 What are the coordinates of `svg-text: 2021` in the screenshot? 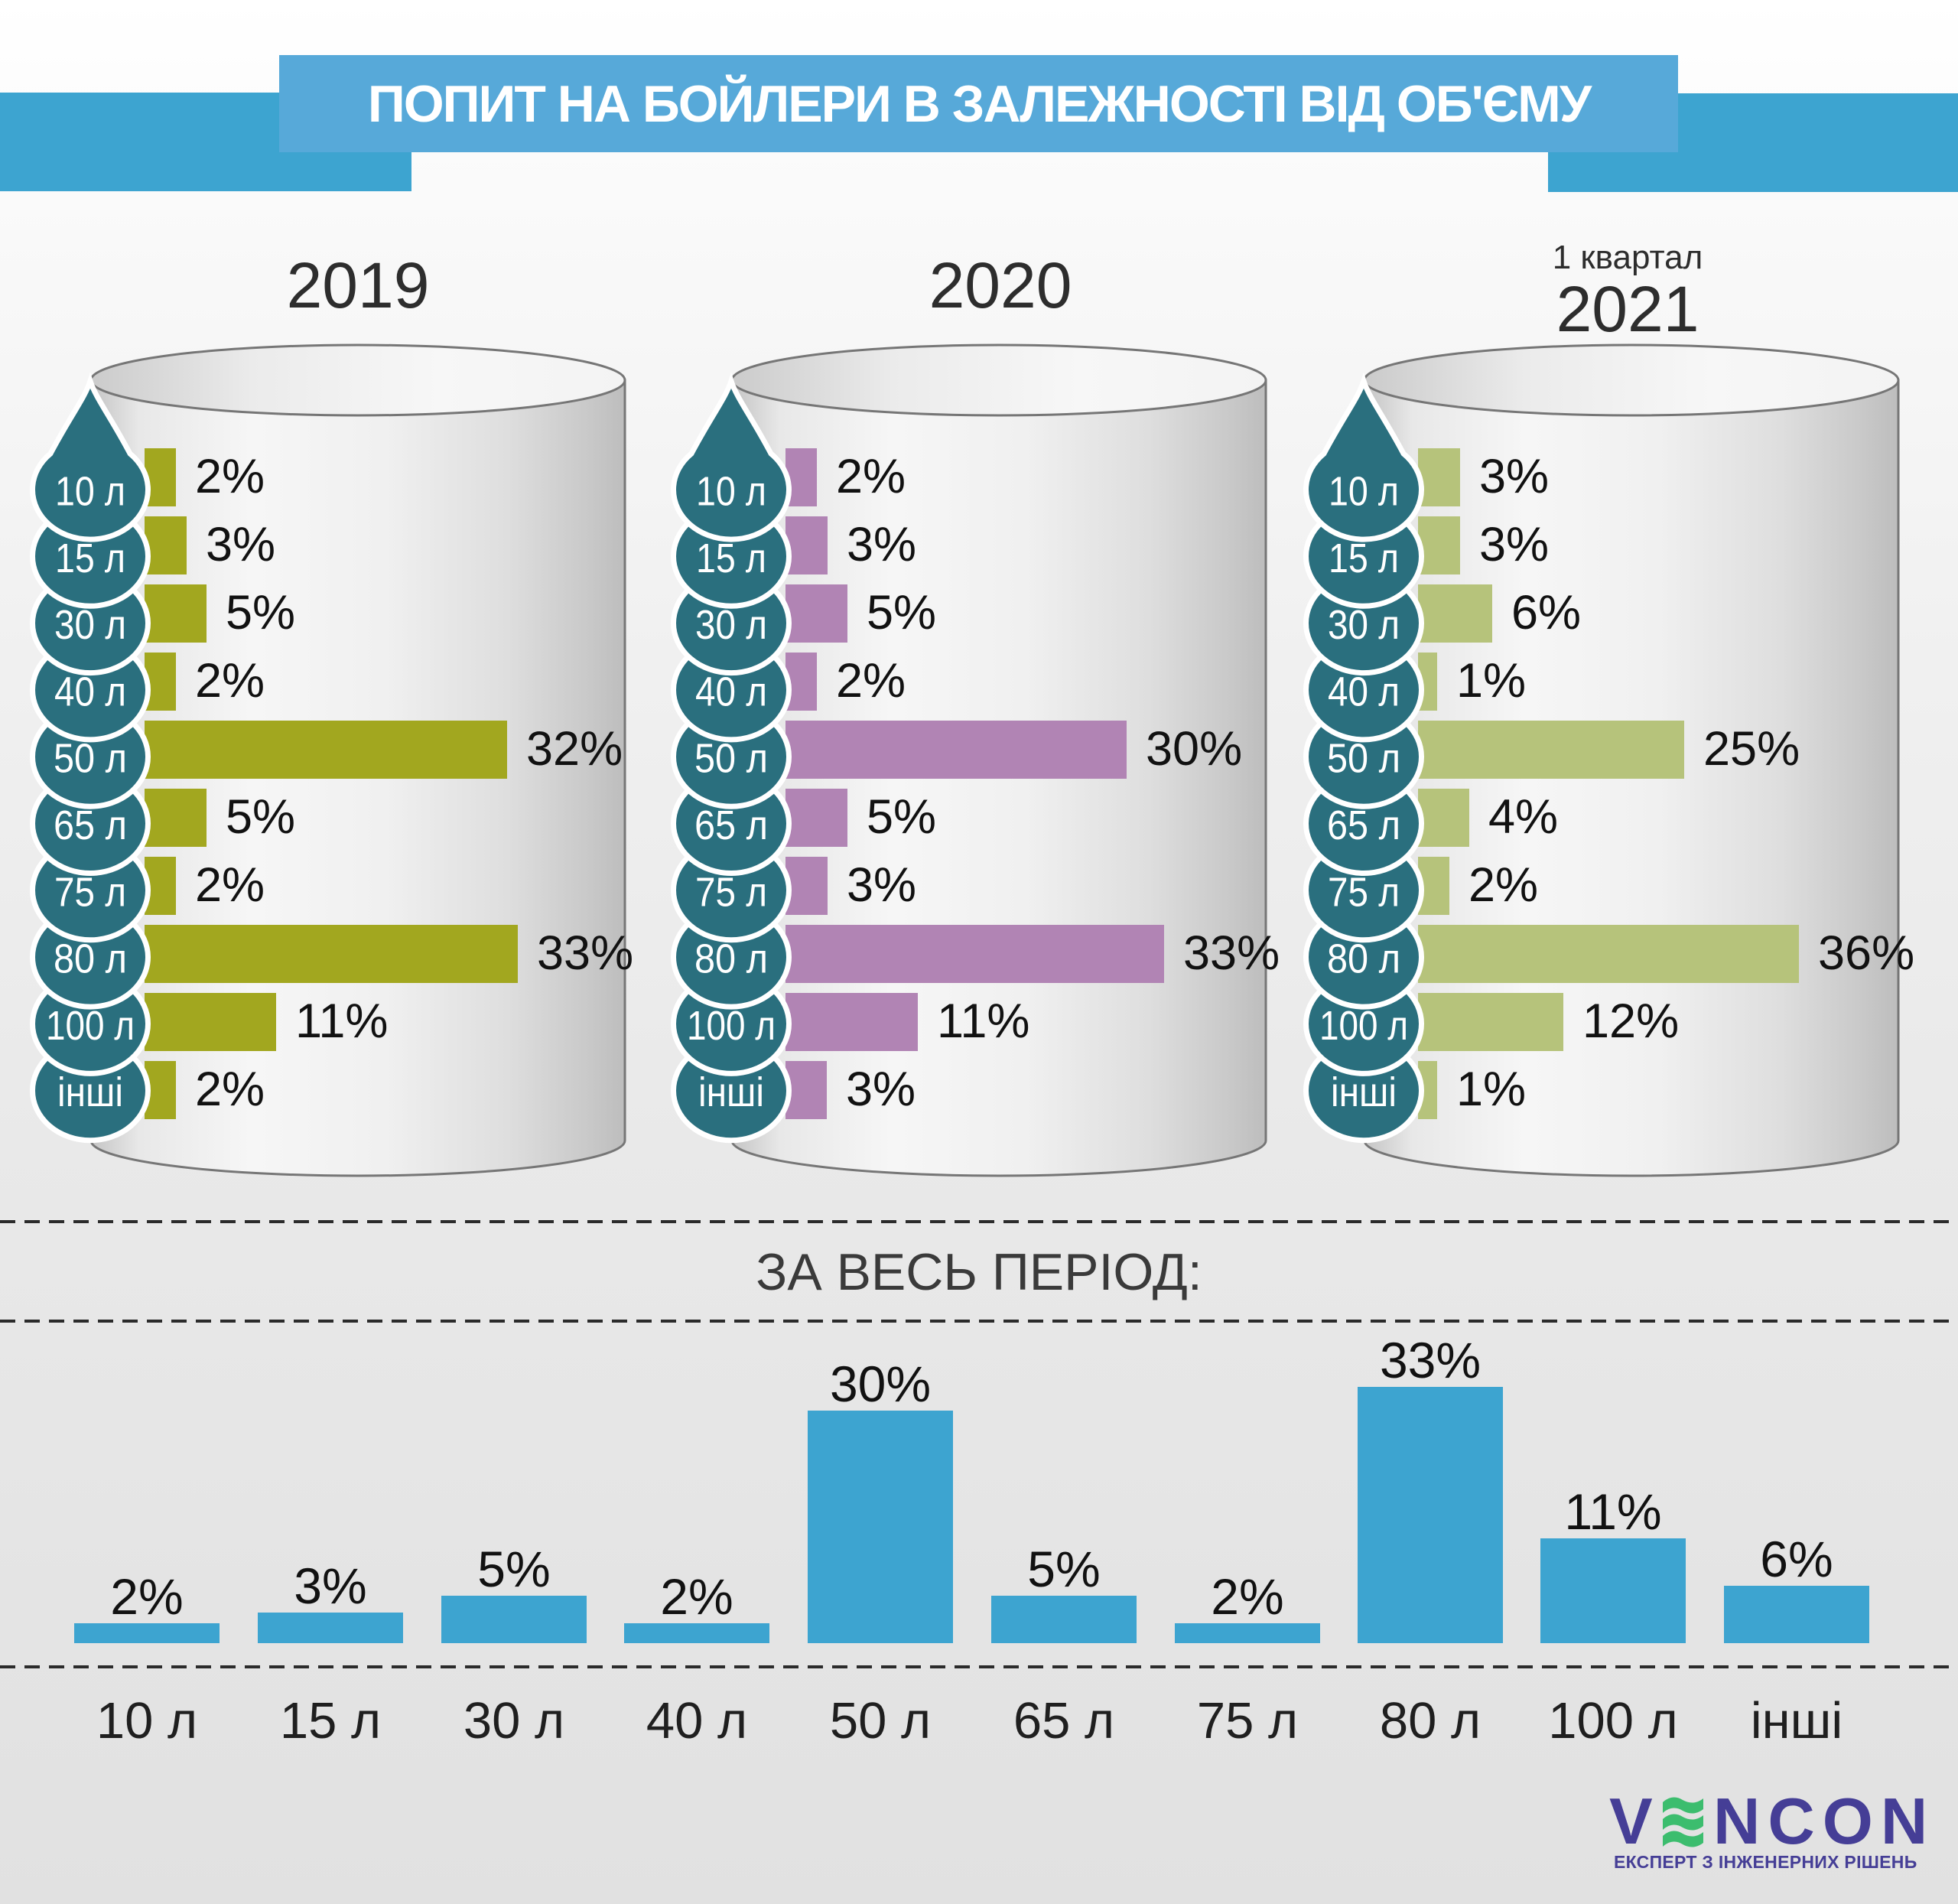 It's located at (1628, 309).